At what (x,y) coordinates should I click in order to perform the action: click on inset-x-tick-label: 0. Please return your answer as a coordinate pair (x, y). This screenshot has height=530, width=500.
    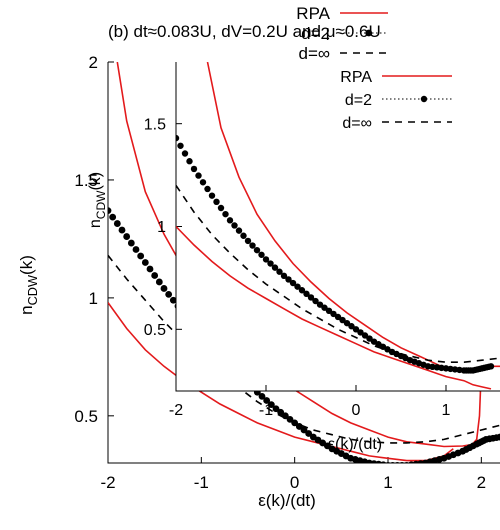
    Looking at the image, I should click on (356, 410).